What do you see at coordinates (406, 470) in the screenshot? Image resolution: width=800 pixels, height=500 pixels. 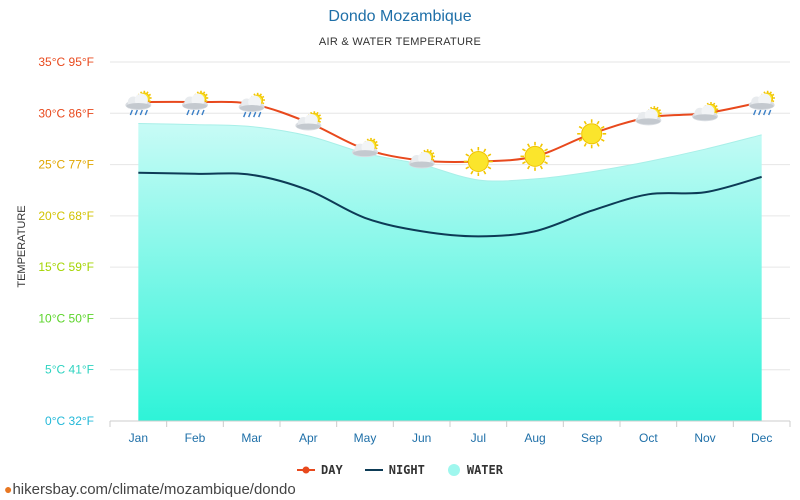 I see `legend-night-label: NIGHT` at bounding box center [406, 470].